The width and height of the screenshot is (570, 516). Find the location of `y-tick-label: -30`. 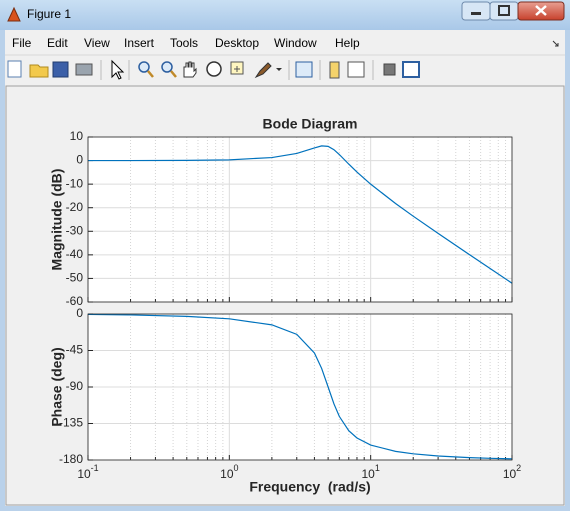

y-tick-label: -30 is located at coordinates (75, 230).